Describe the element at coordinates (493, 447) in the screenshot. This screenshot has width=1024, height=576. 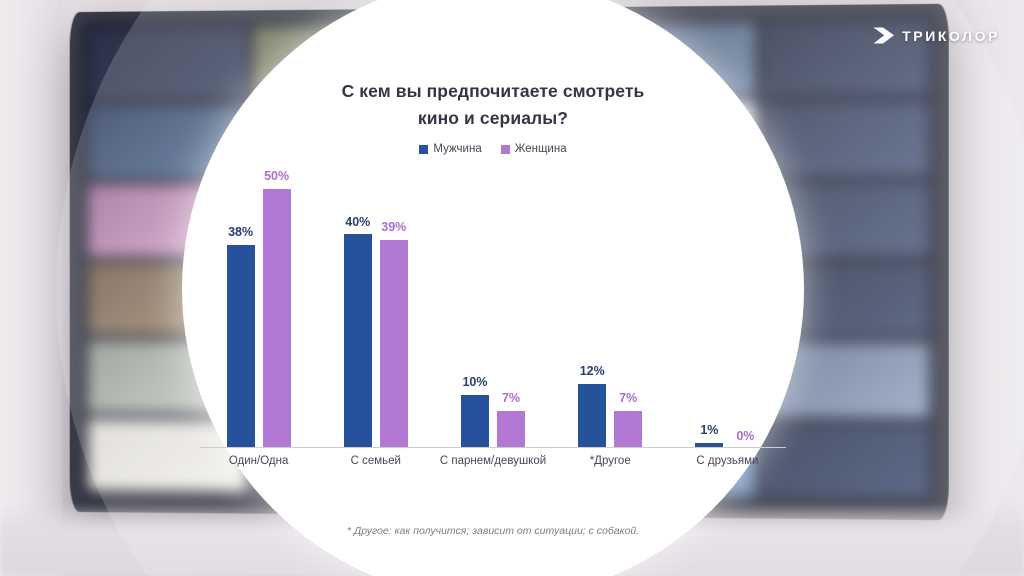
I see `x-axis-line` at that location.